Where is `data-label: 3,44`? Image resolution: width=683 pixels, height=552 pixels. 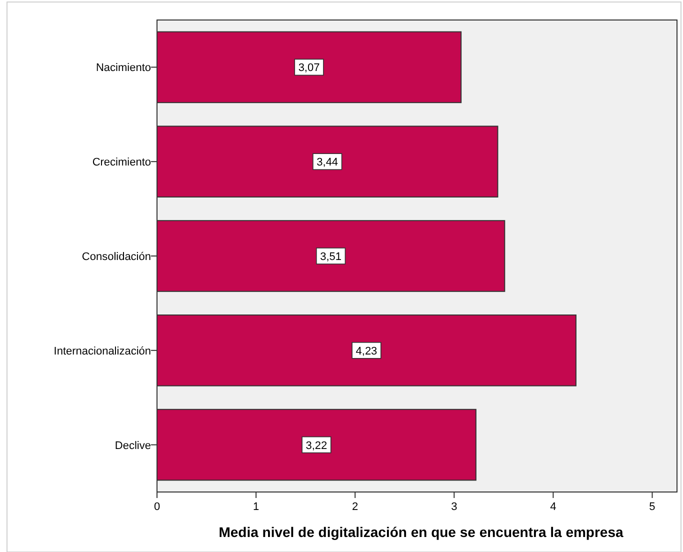 data-label: 3,44 is located at coordinates (327, 162).